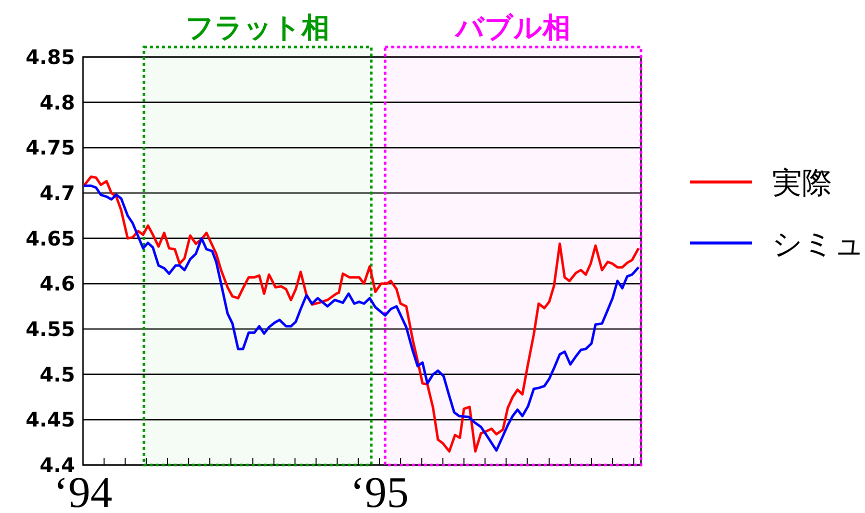 This screenshot has width=865, height=513. What do you see at coordinates (57, 102) in the screenshot?
I see `y-tick-label: 4.8` at bounding box center [57, 102].